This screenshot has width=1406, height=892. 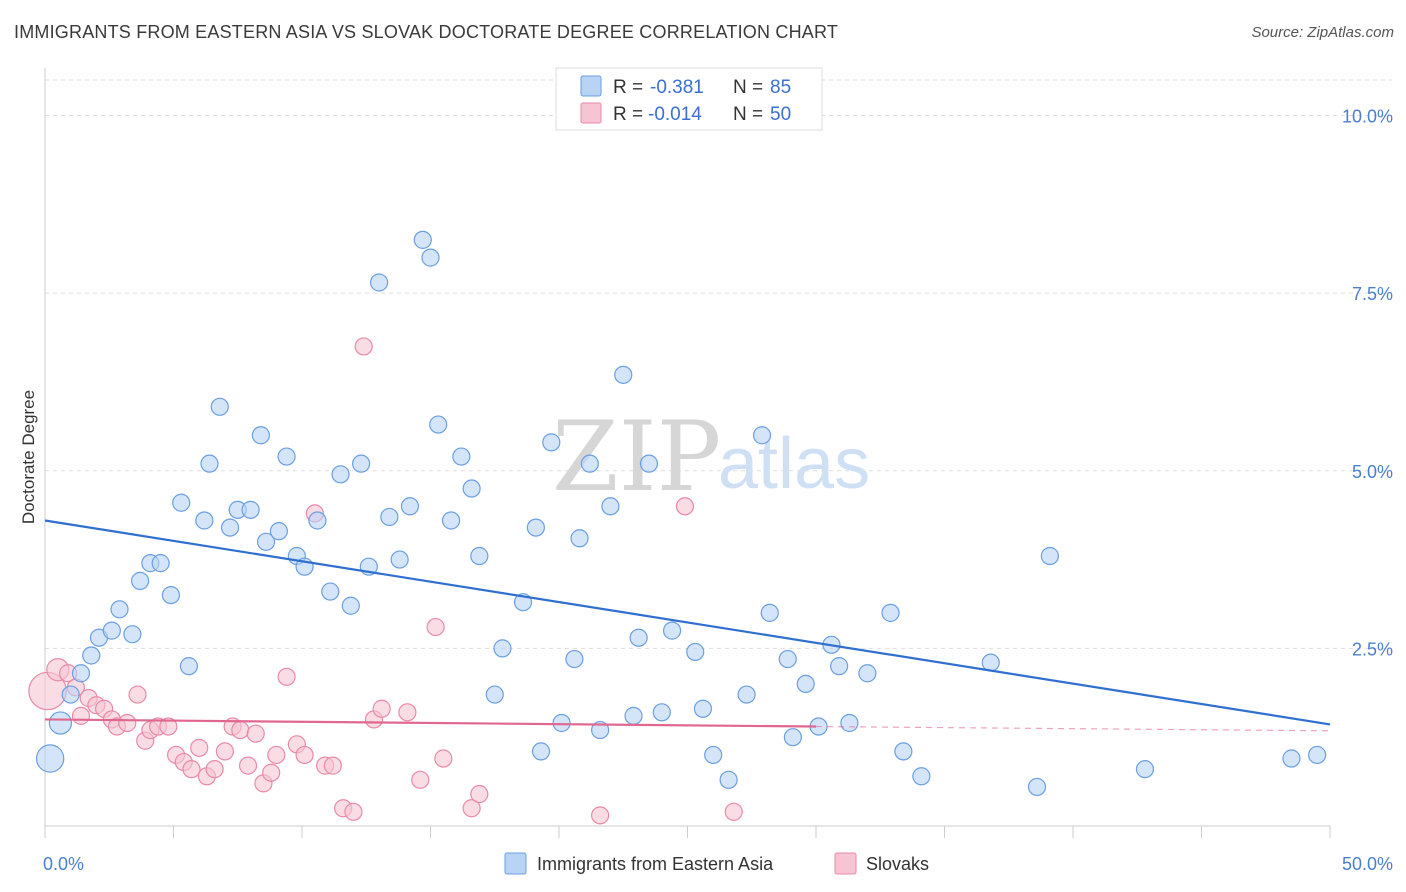 I want to click on bottom-legend: Immigrants from Eastern Asia Slovaks, so click(x=716, y=863).